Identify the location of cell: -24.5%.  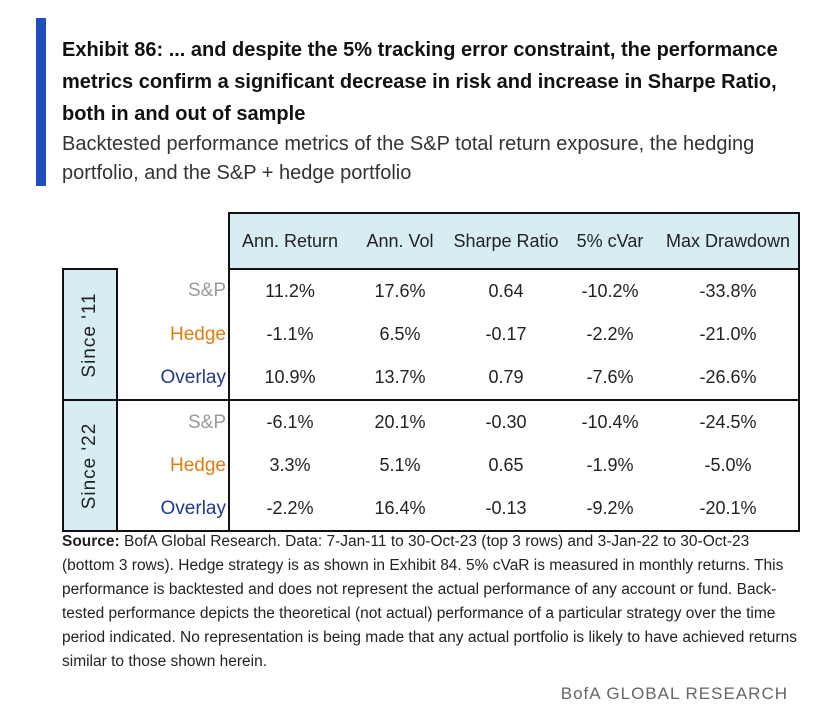
(729, 421).